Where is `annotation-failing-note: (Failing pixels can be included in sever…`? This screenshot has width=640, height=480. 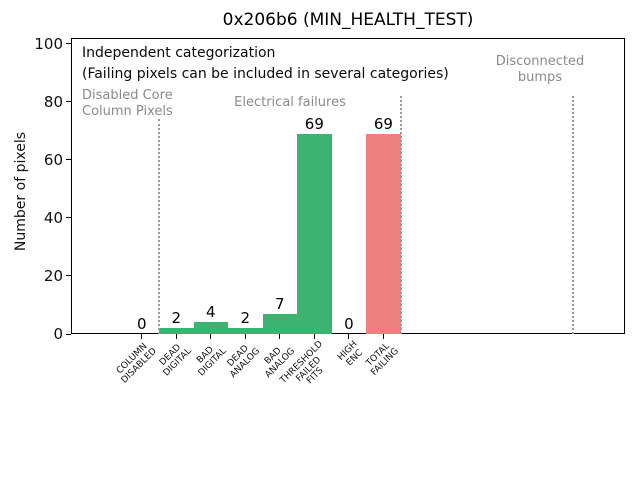
annotation-failing-note: (Failing pixels can be included in sever… is located at coordinates (265, 74).